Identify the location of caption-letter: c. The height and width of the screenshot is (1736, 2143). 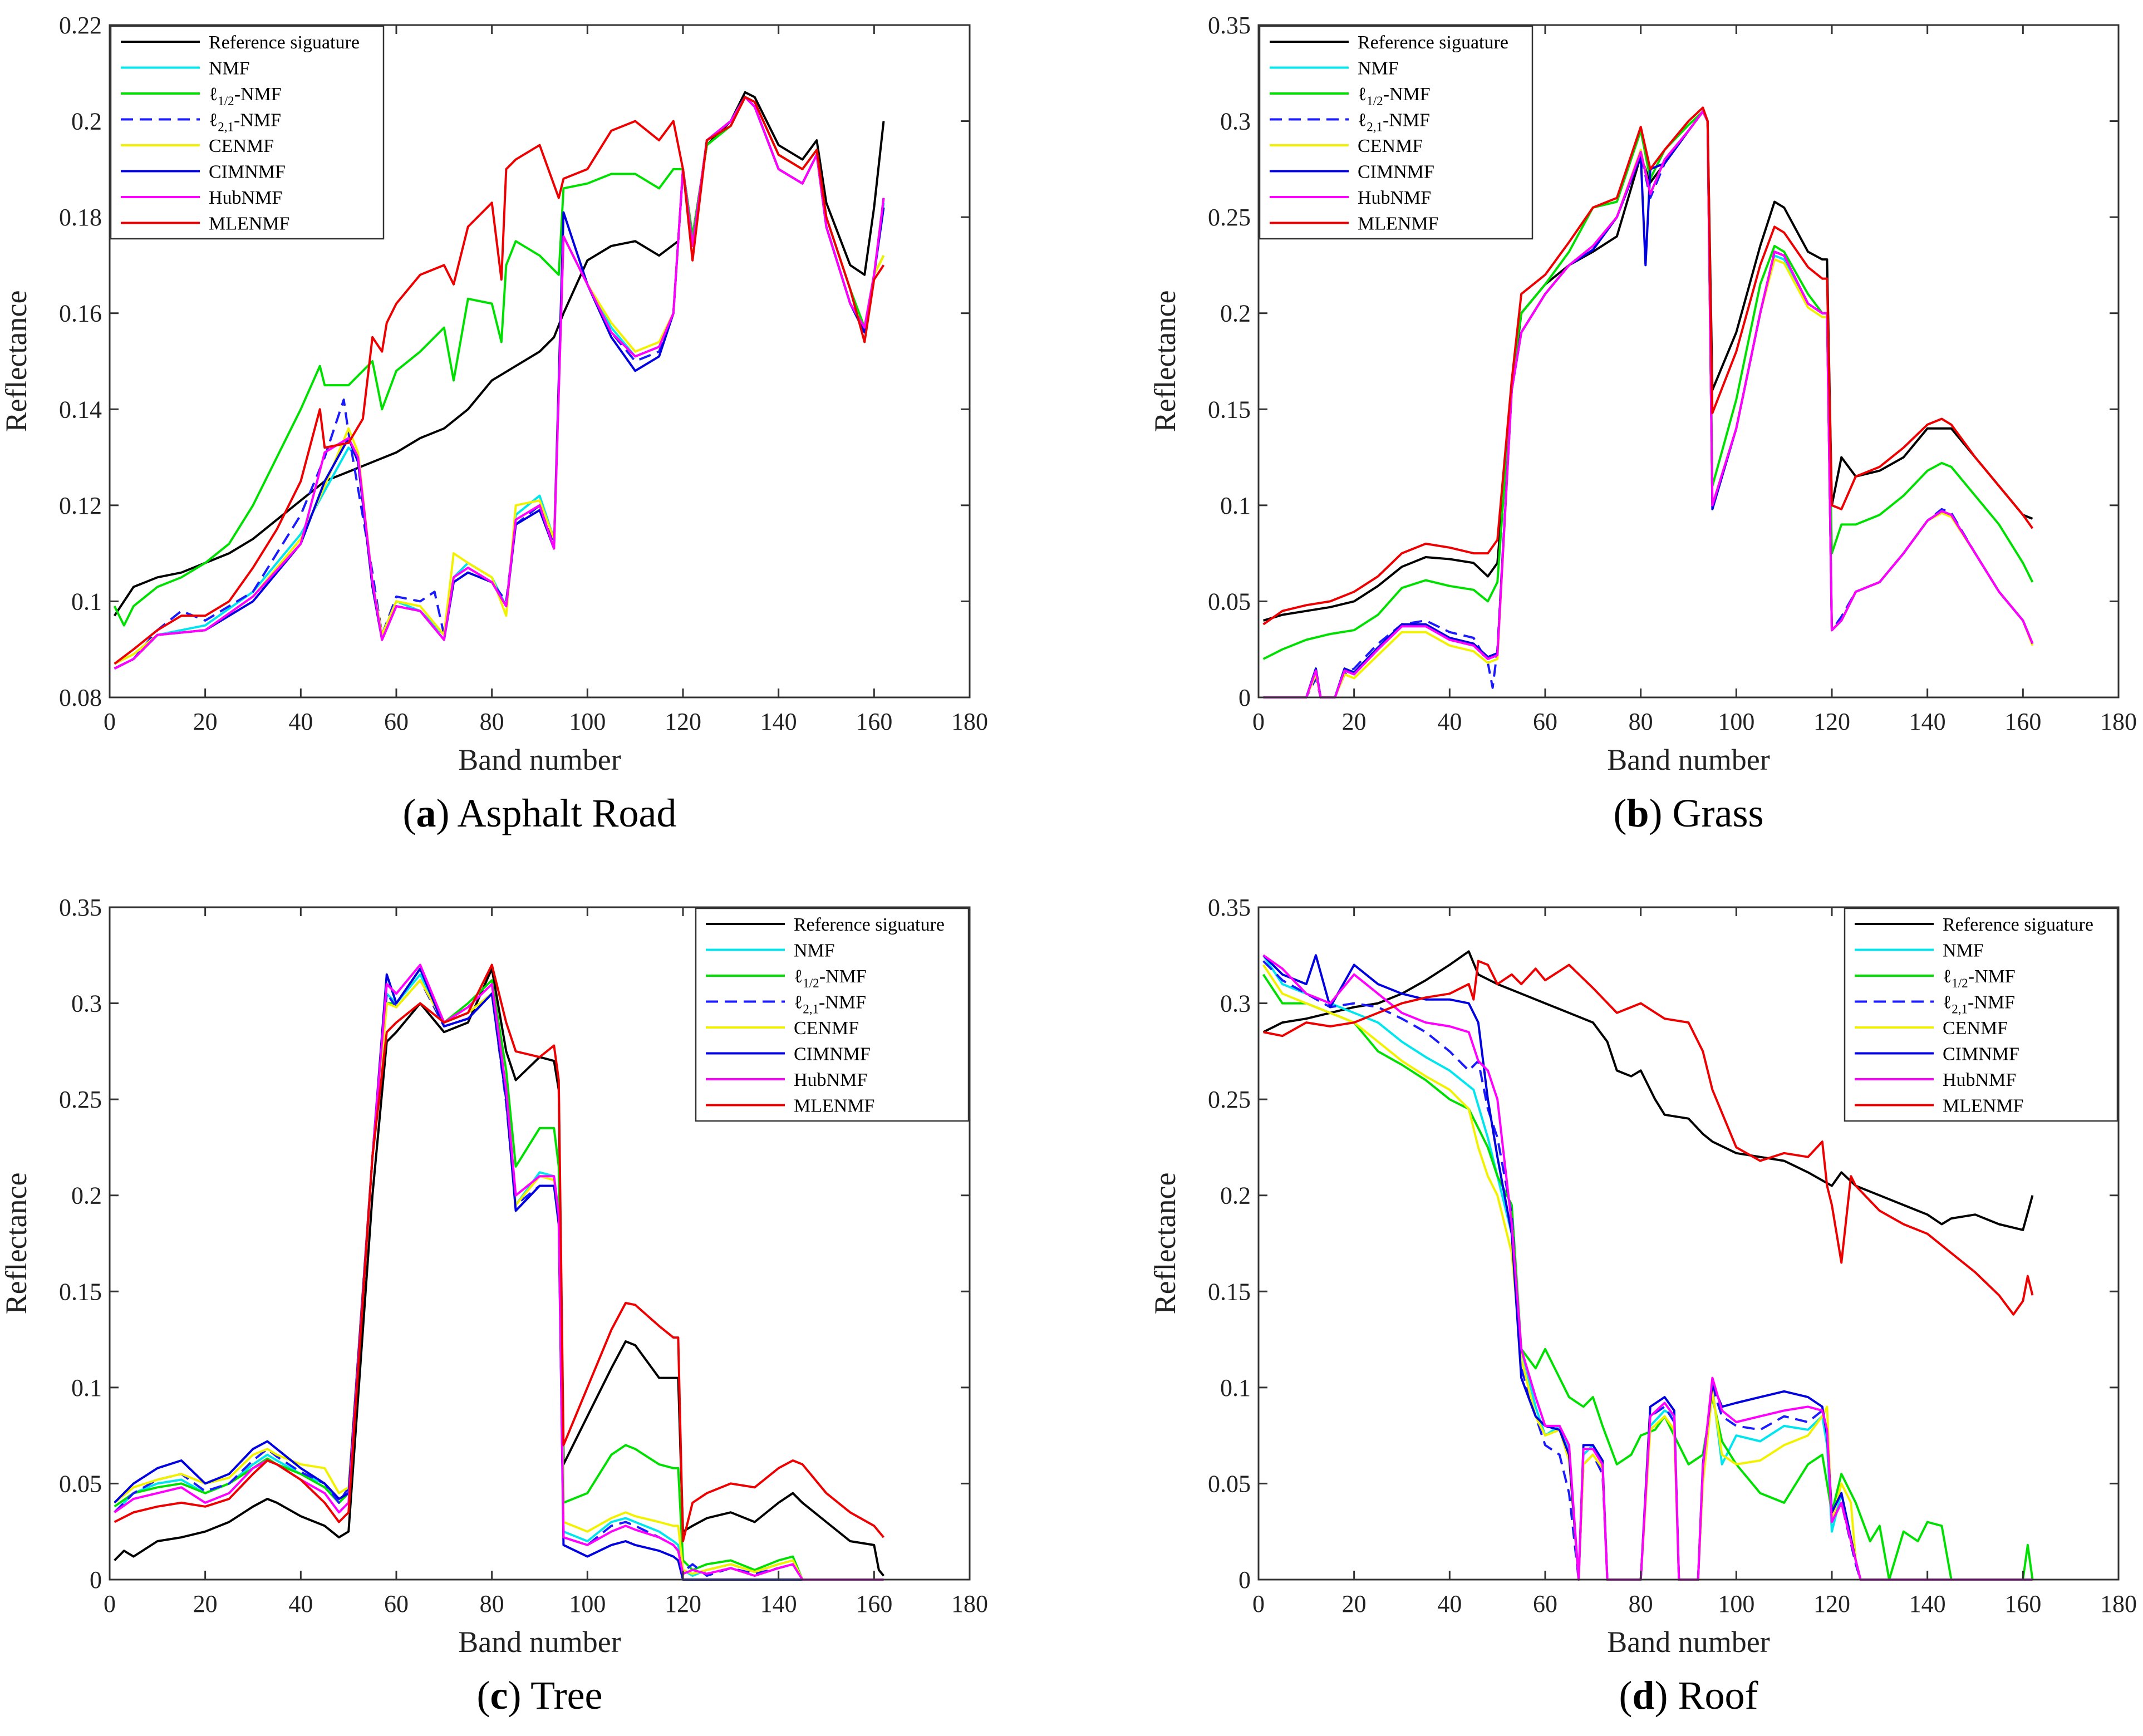
(499, 1695).